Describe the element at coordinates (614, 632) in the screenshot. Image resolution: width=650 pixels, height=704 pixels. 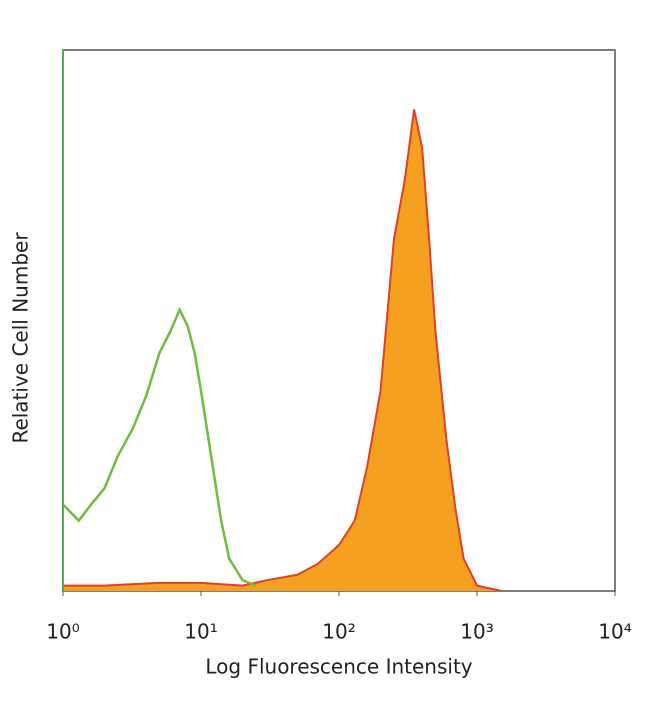
I see `x-tick-label: 10⁴` at that location.